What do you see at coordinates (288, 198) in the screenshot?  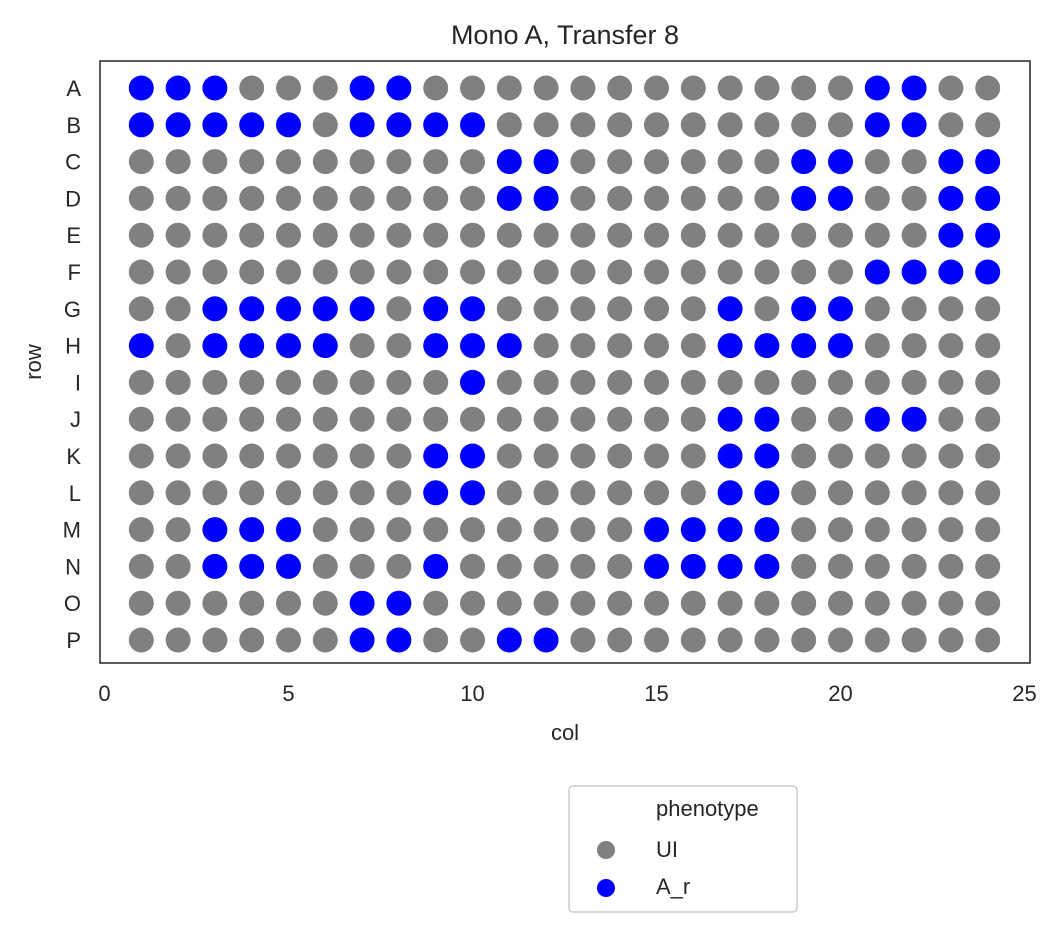 I see `well-point-D5-ui` at bounding box center [288, 198].